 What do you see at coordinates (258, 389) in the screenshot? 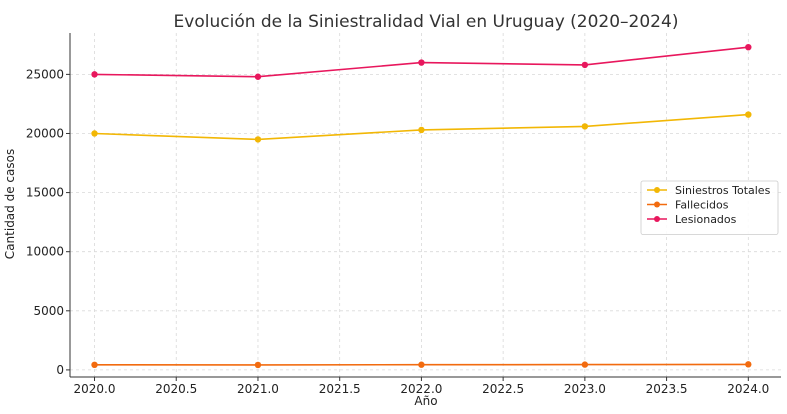
I see `x-tick-label: 2021.0` at bounding box center [258, 389].